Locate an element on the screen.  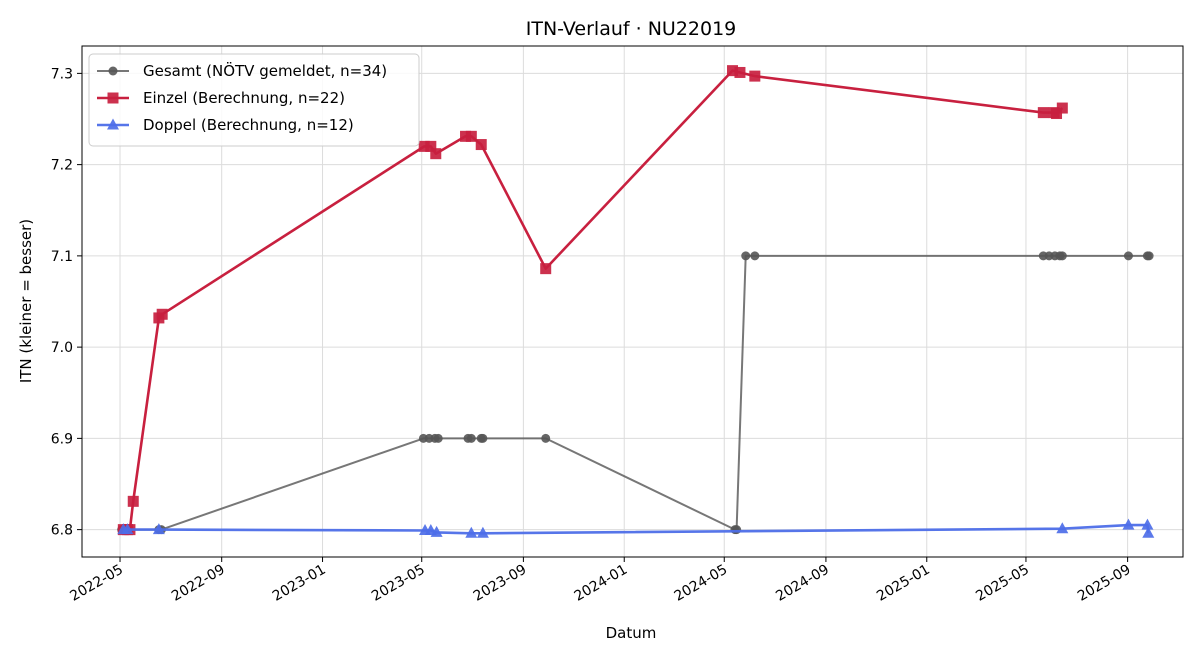
legend-label: Doppel (Berechnung, n=12) is located at coordinates (248, 125).